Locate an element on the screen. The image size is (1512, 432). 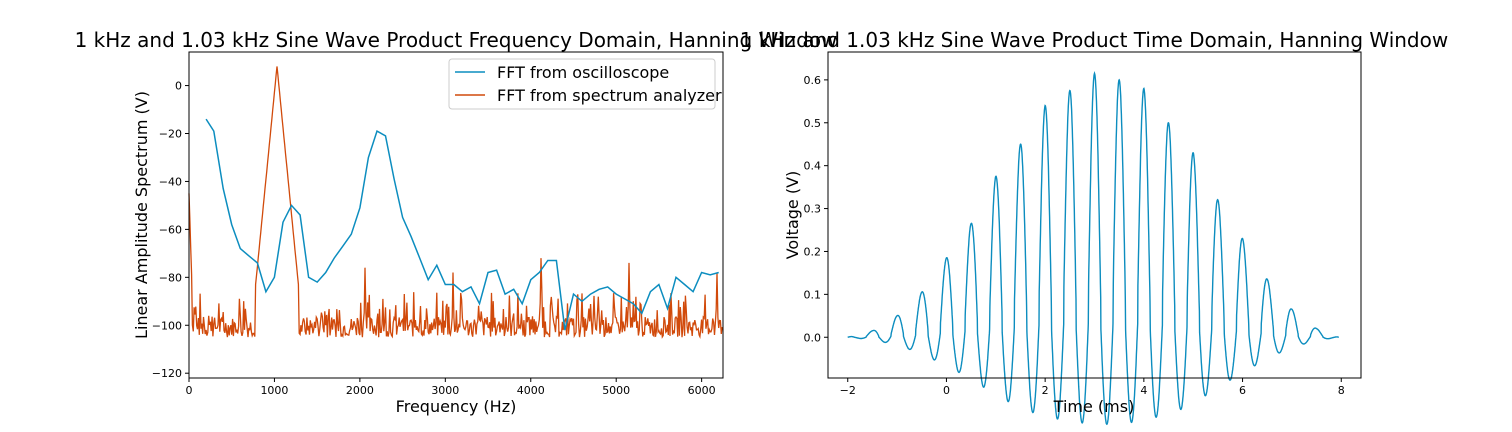
time-x-axis-label: Time (ms) is located at coordinates (1094, 406).